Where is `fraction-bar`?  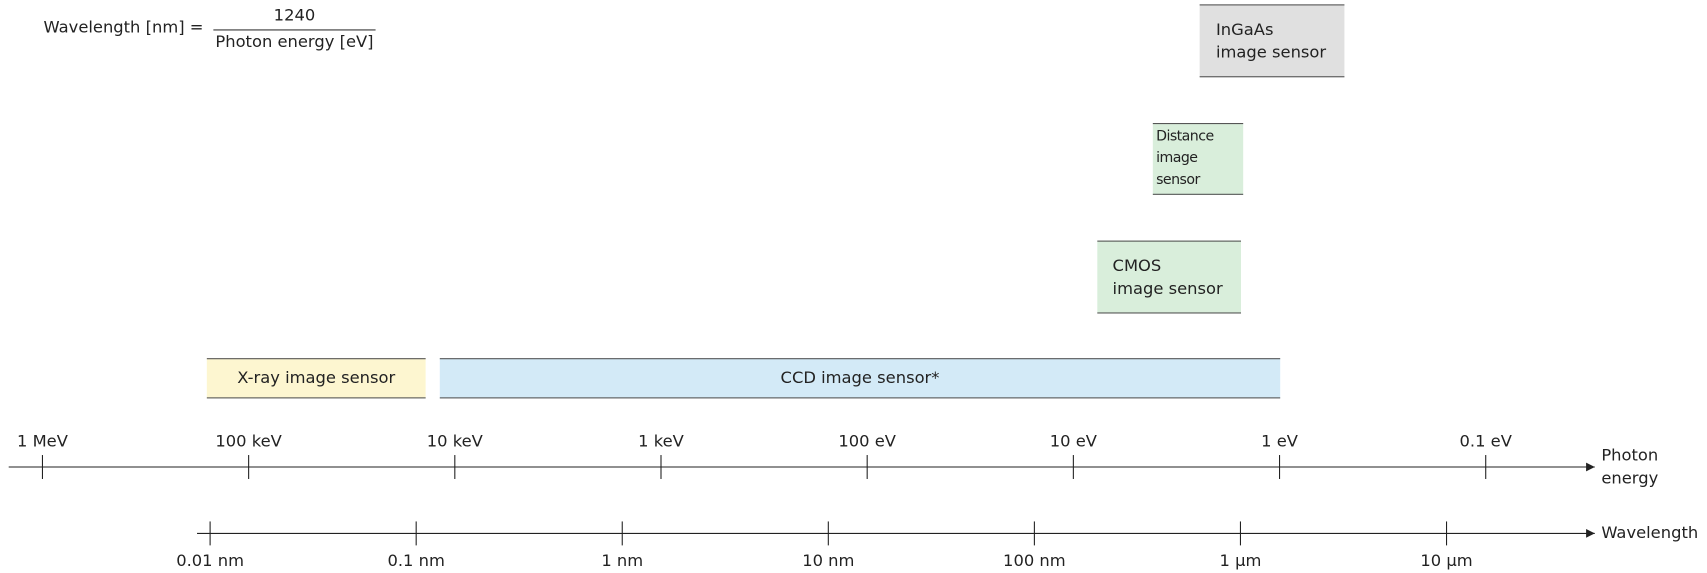 fraction-bar is located at coordinates (294, 30).